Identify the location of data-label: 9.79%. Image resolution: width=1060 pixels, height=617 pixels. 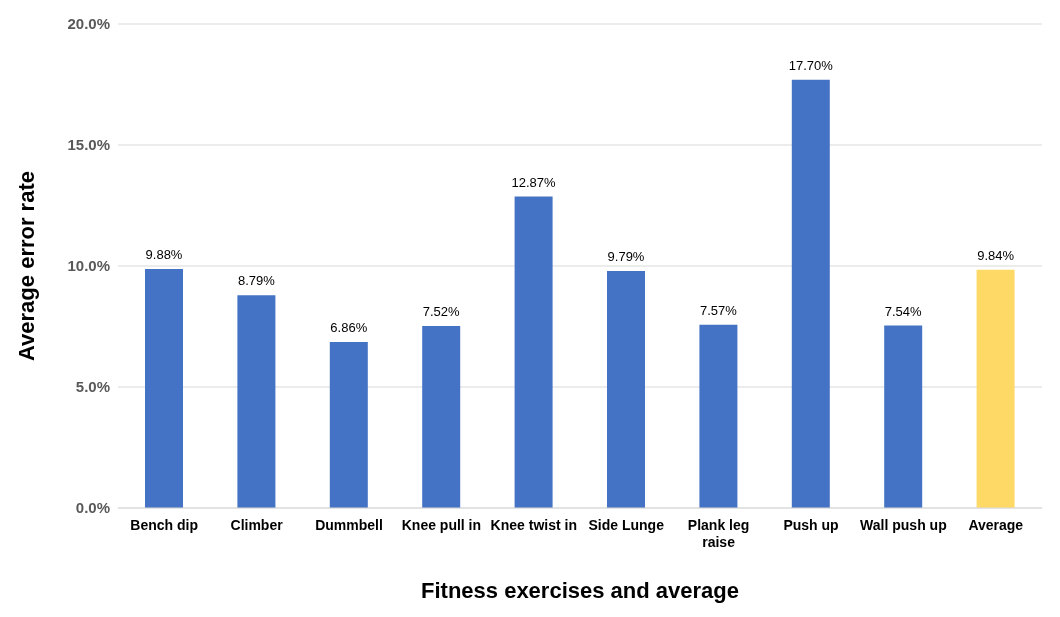
(626, 257).